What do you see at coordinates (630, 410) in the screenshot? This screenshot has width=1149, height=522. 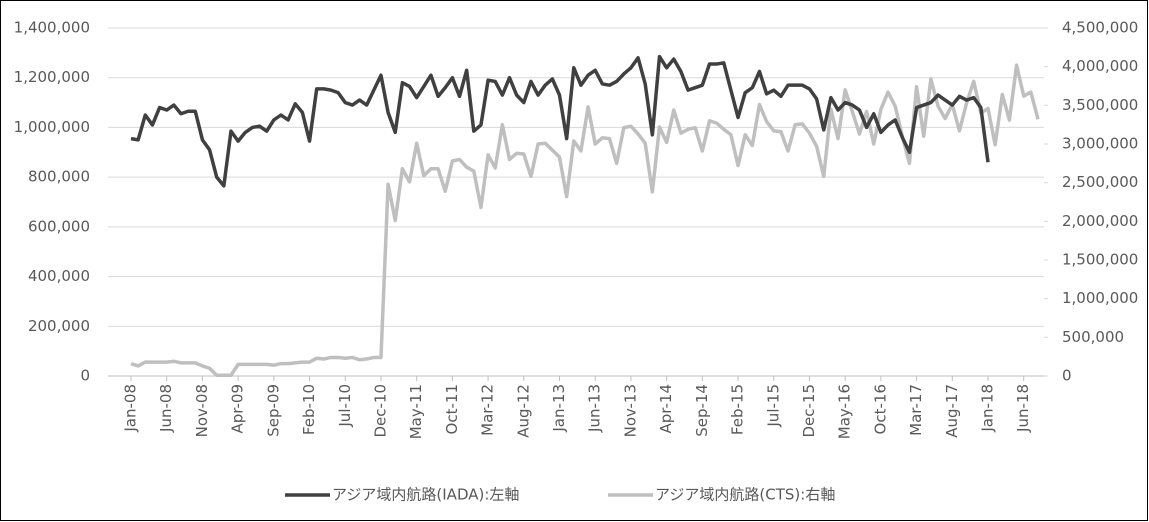 I see `x-tick-label: Nov-13` at bounding box center [630, 410].